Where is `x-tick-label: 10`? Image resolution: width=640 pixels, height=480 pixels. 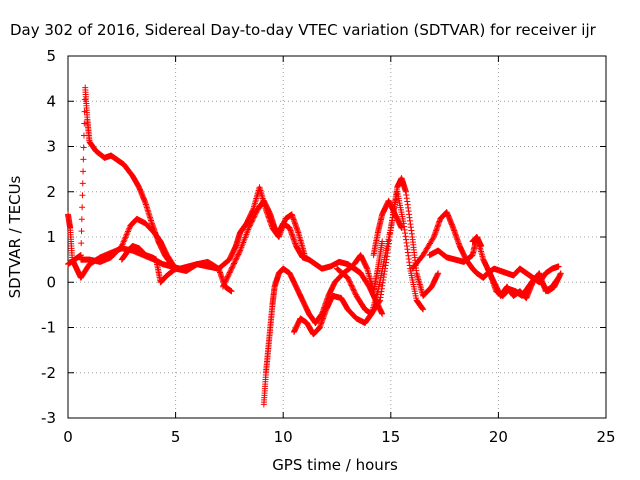 x-tick-label: 10 is located at coordinates (283, 437).